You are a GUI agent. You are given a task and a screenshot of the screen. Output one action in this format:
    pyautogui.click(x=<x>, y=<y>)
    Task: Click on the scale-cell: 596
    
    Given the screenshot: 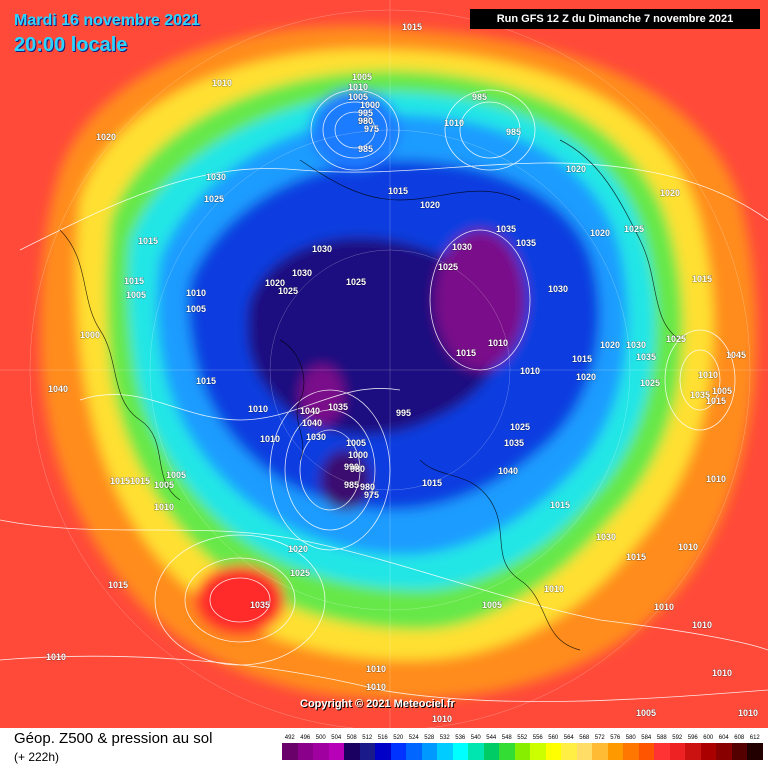 What is the action you would take?
    pyautogui.click(x=693, y=749)
    